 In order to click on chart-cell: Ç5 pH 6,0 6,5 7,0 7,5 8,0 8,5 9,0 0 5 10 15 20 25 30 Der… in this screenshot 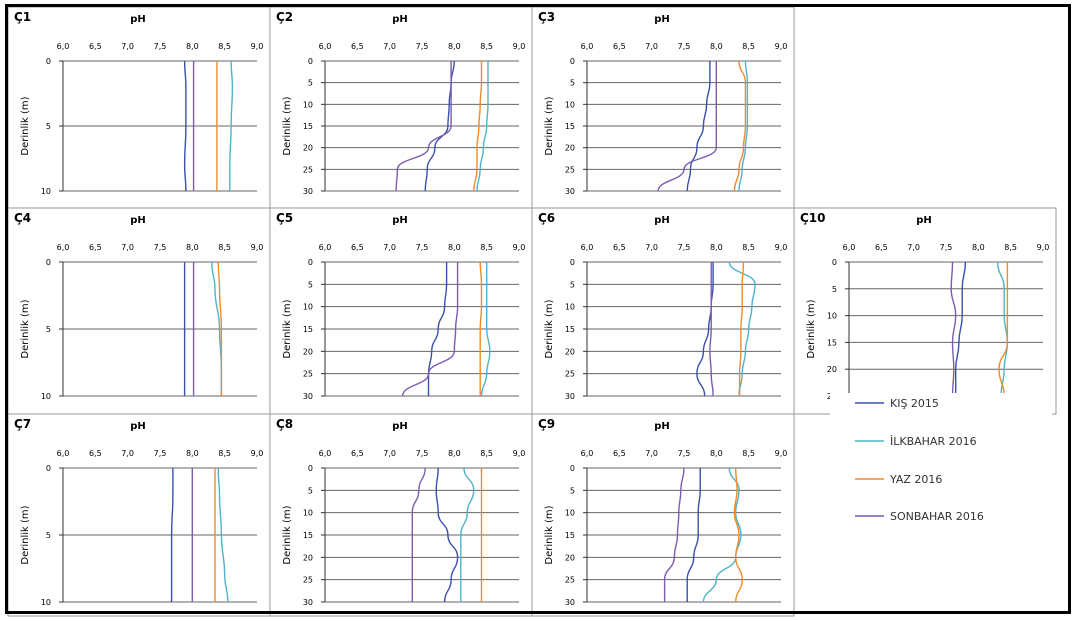, I will do `click(401, 311)`.